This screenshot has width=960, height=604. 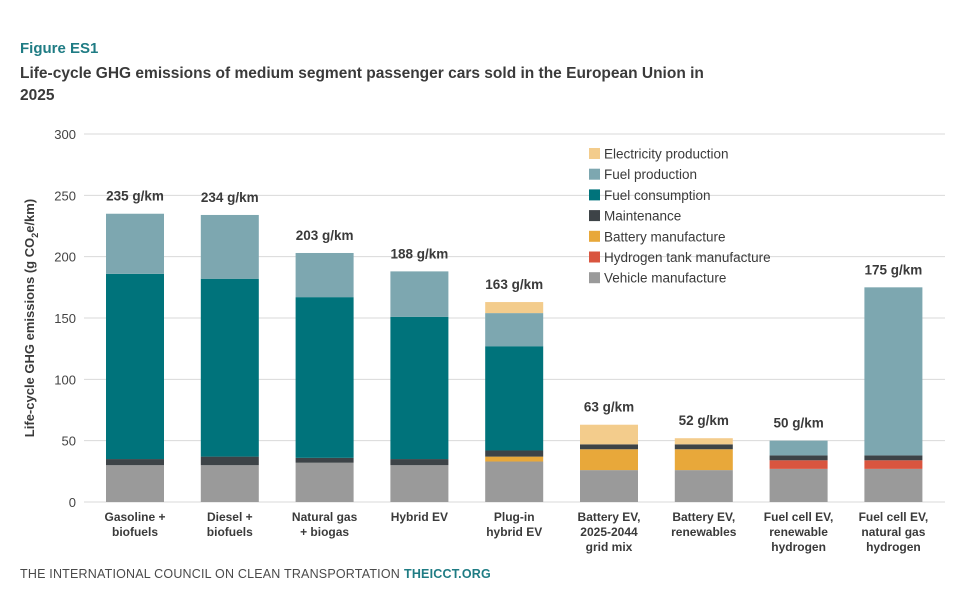 I want to click on y-tick-label: 50, so click(x=69, y=441).